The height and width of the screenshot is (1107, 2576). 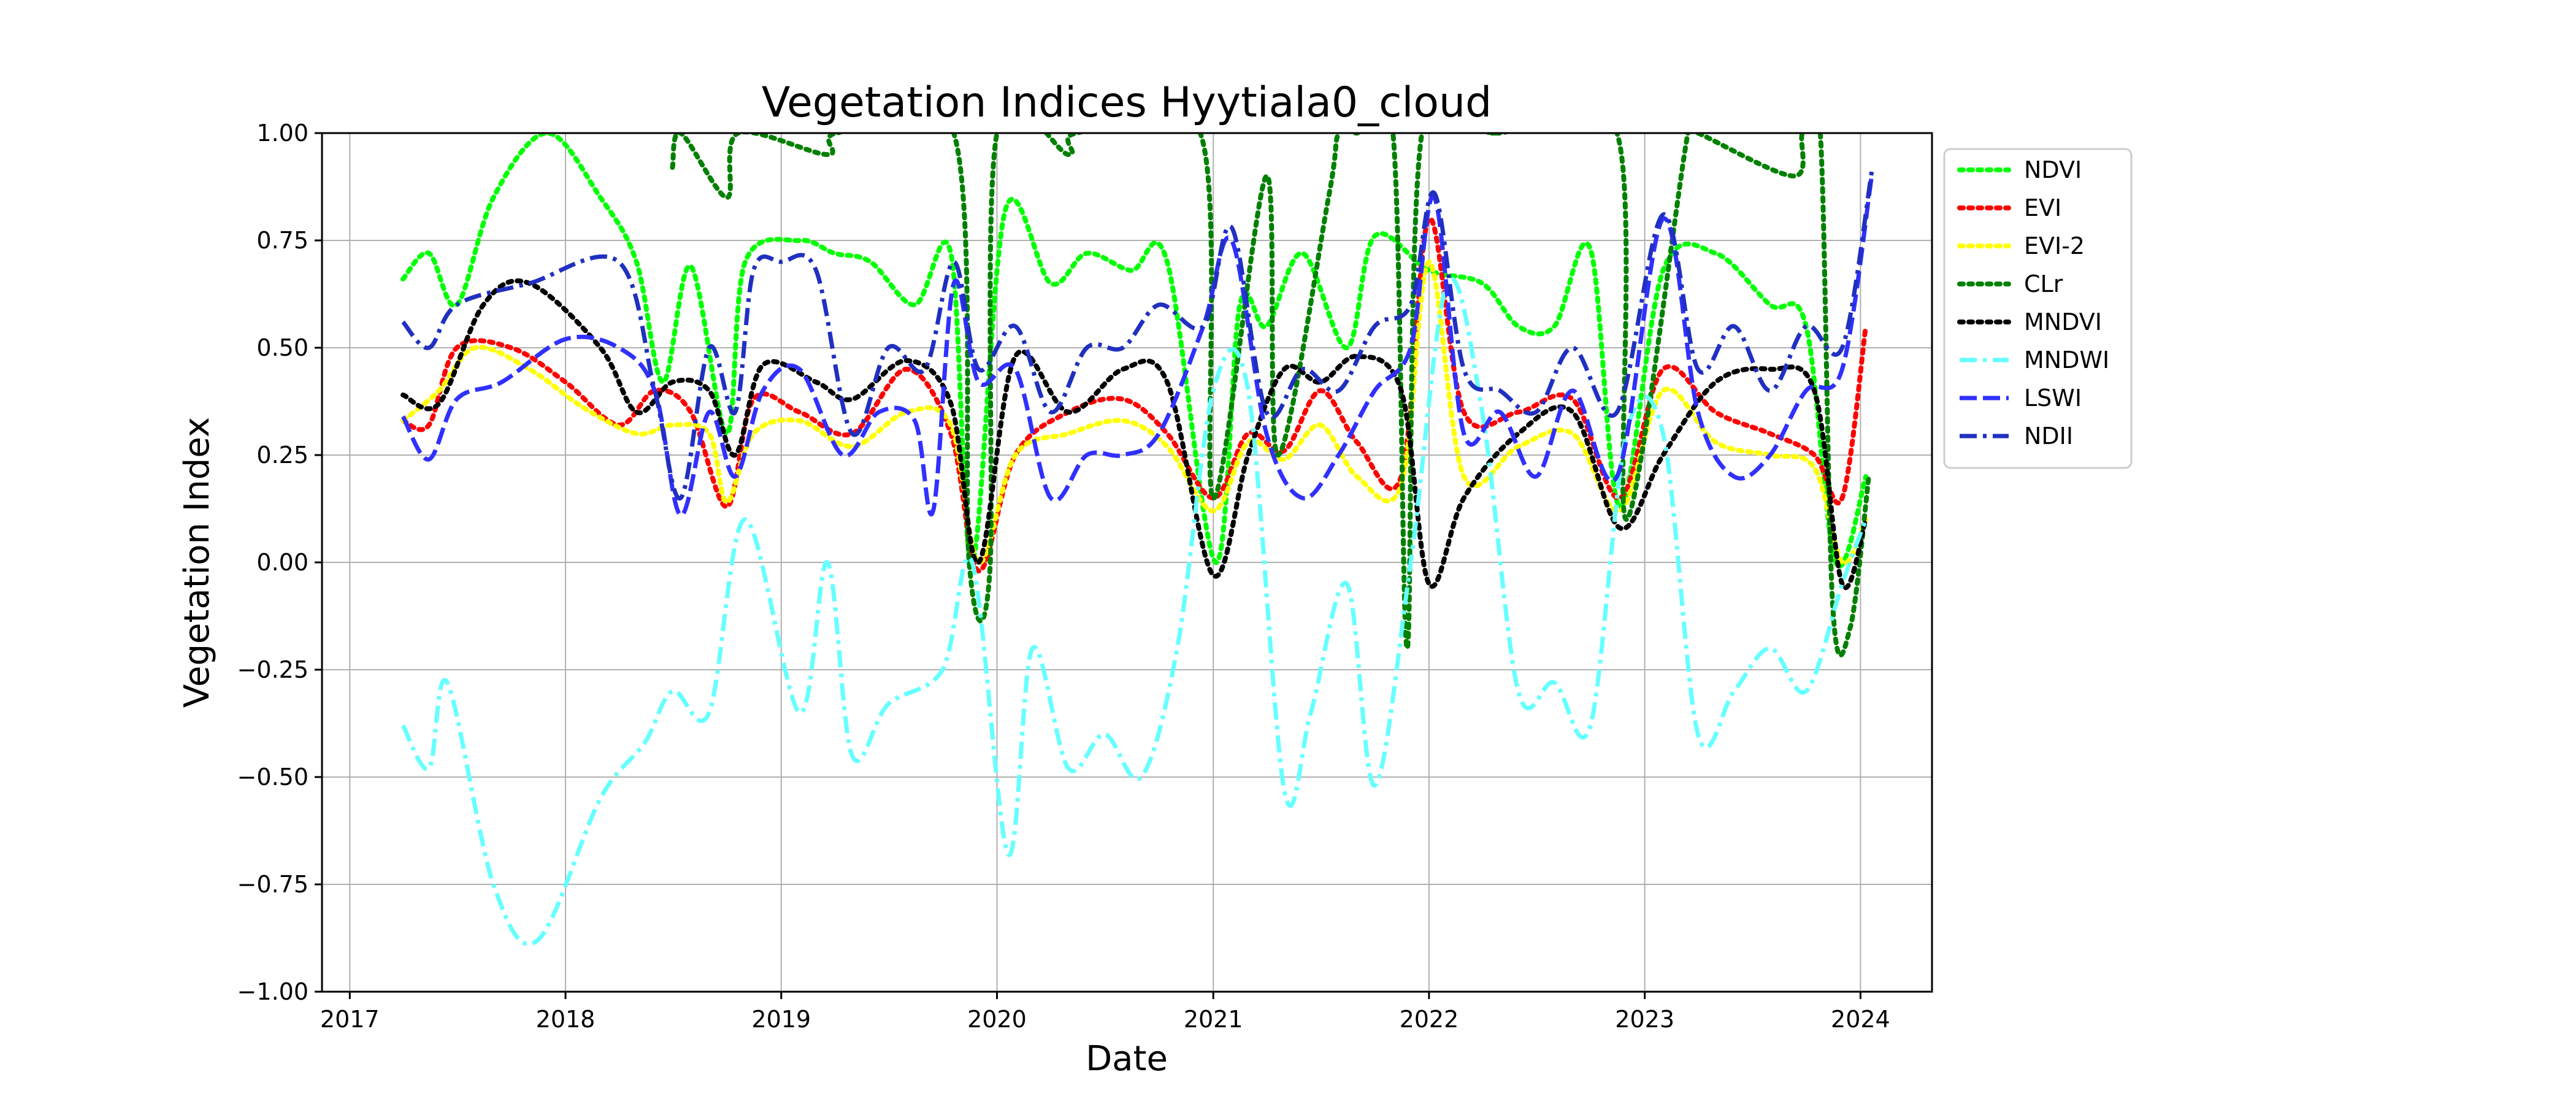 What do you see at coordinates (2042, 207) in the screenshot?
I see `legend-label-evi: EVI` at bounding box center [2042, 207].